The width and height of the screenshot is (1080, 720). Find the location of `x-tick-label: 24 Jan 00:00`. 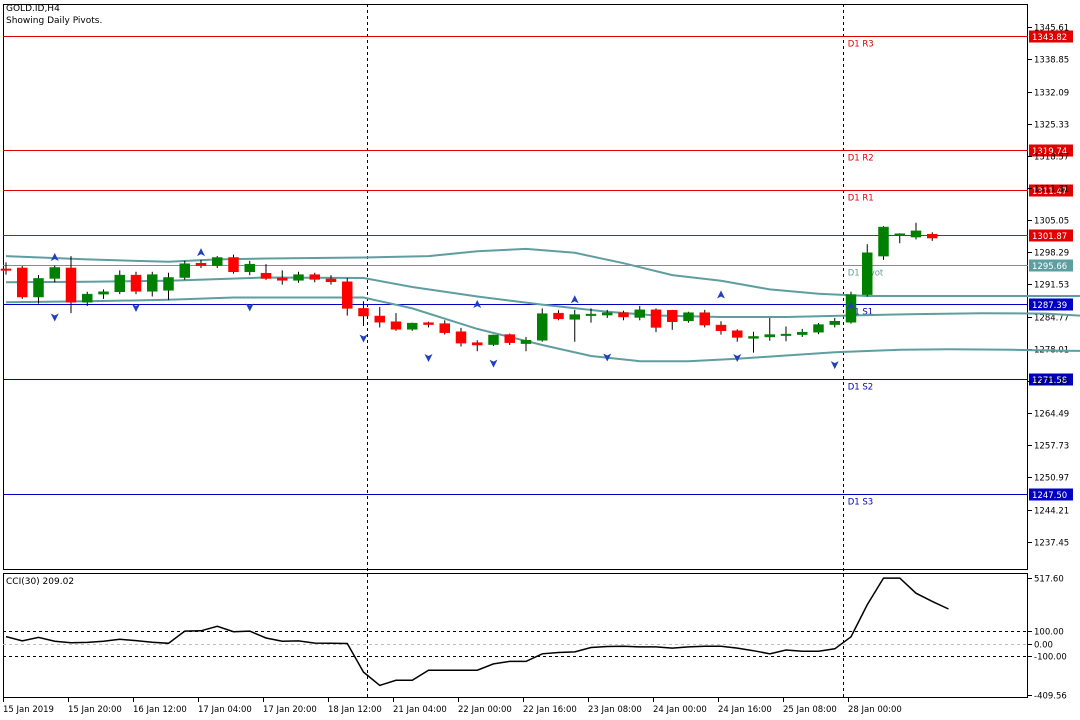

x-tick-label: 24 Jan 00:00 is located at coordinates (680, 710).